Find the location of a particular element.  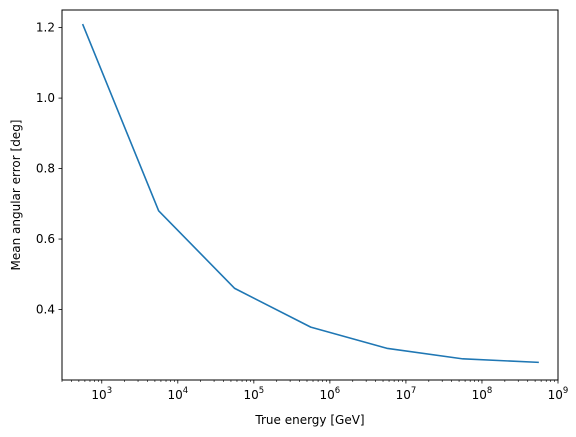

x-tick-label: 10⁸ is located at coordinates (482, 394).